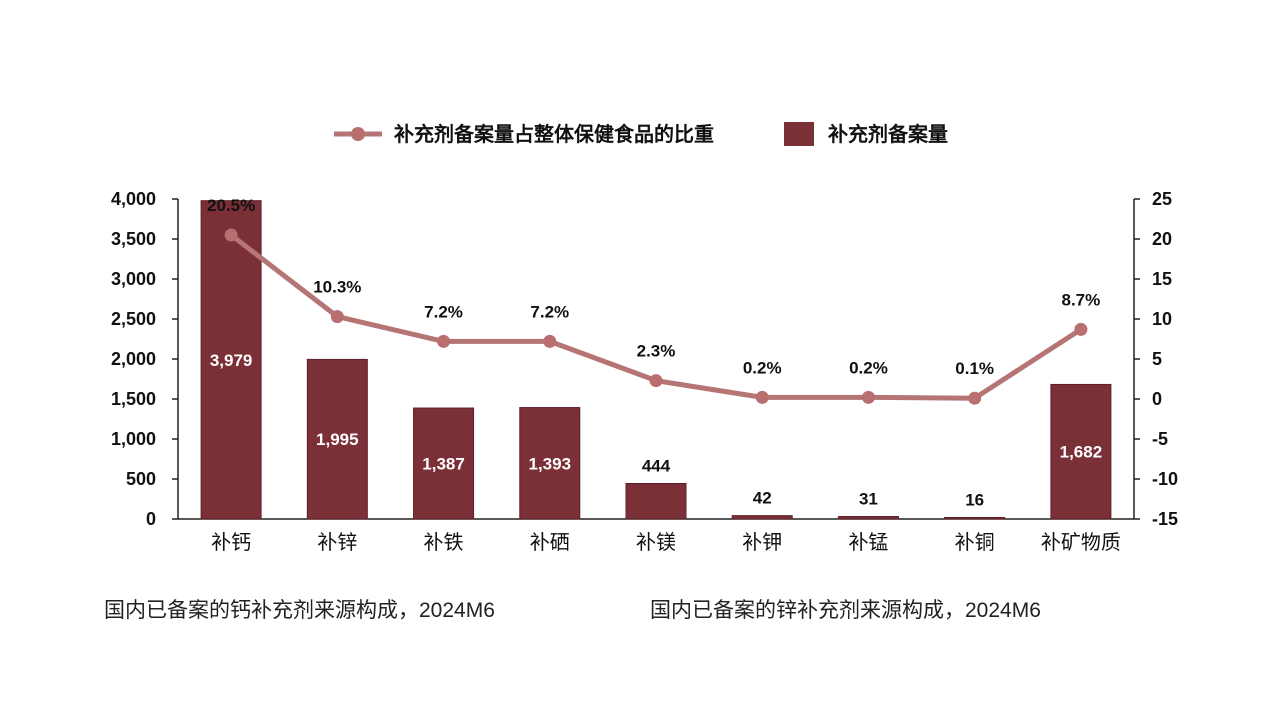 The image size is (1280, 708). Describe the element at coordinates (656, 465) in the screenshot. I see `bar-value-label: 444` at that location.